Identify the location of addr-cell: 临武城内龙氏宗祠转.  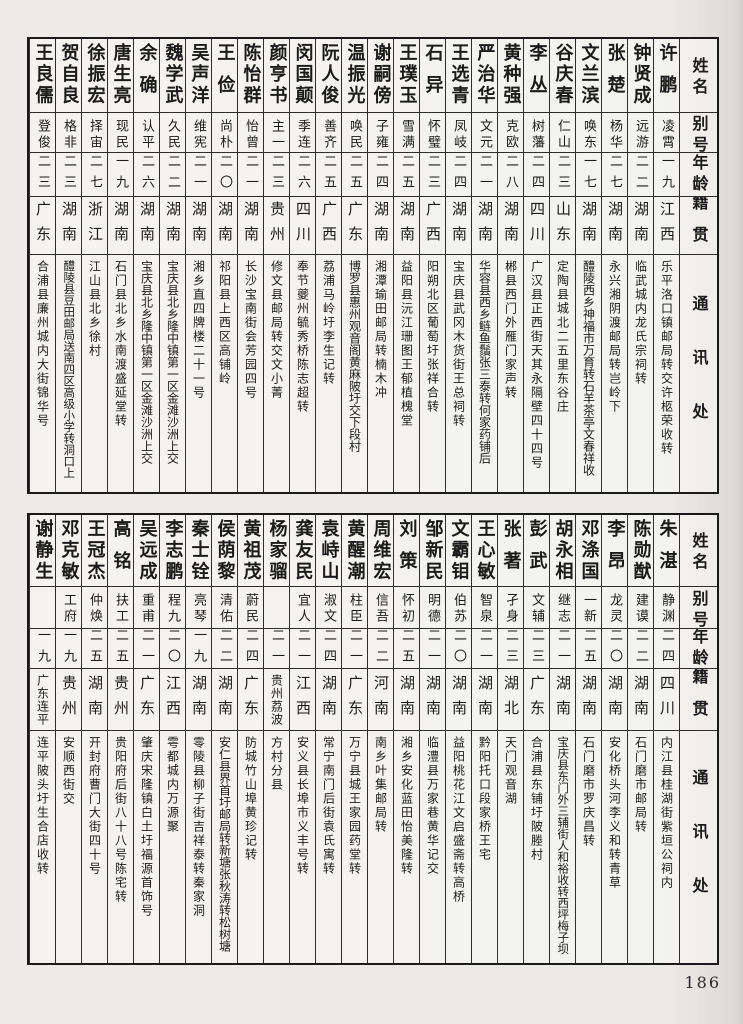
(640, 373).